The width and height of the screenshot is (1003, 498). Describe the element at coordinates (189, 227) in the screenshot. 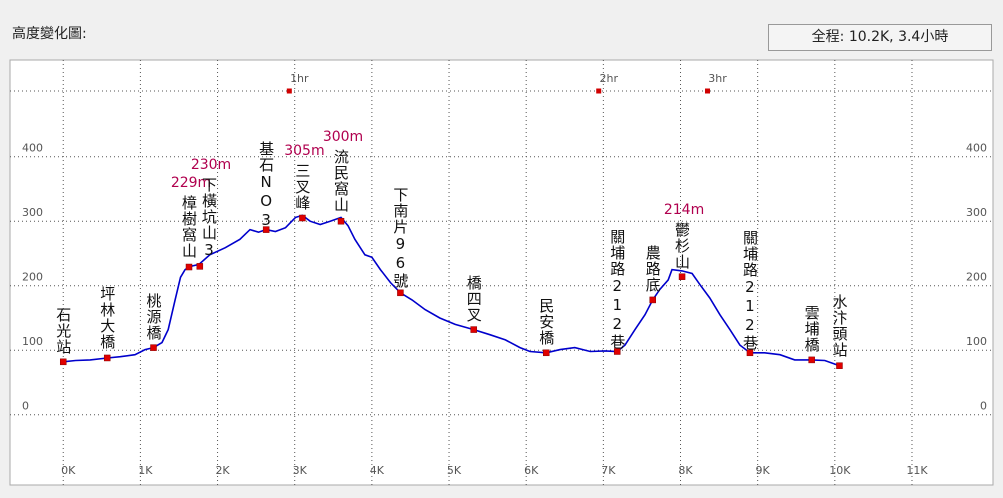

I see `waypoint-name: 樟樹窩山` at that location.